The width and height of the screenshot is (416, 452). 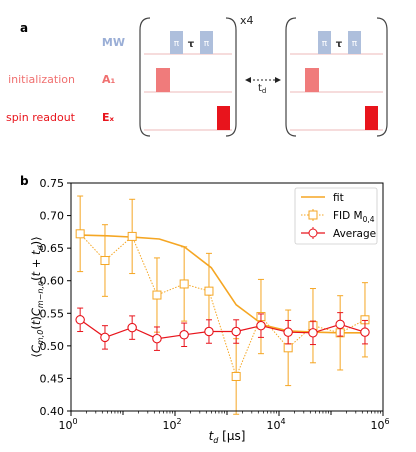 I want to click on x-tick-label: 10⁶, so click(x=379, y=424).